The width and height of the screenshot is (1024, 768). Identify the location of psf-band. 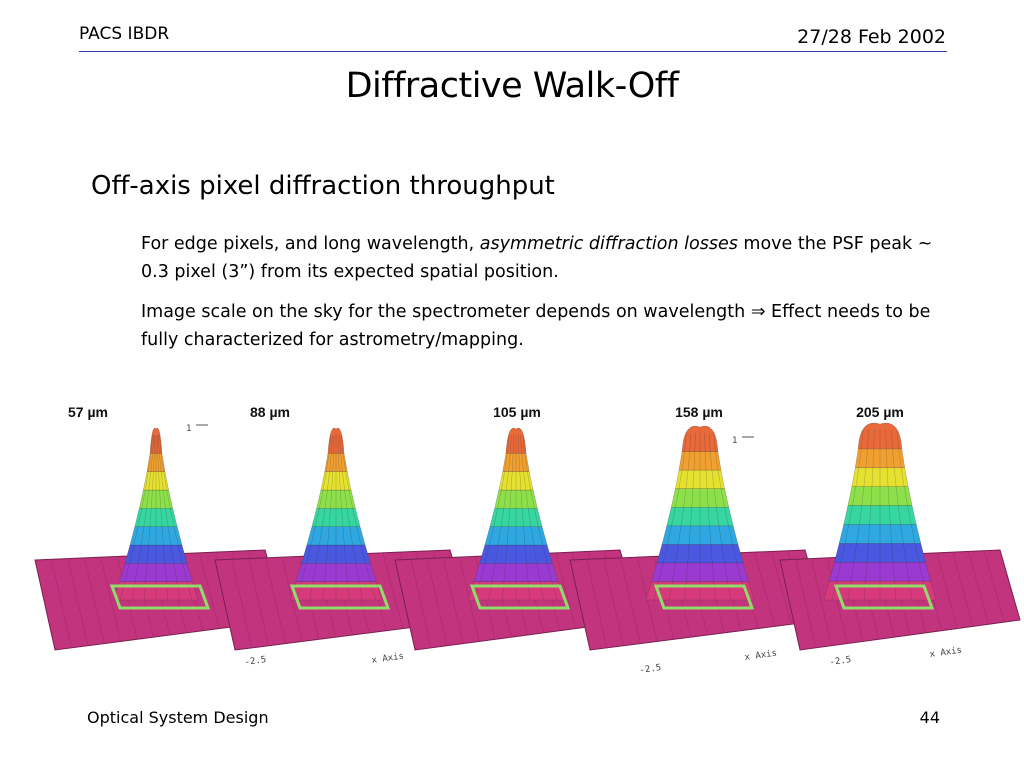
(516, 440).